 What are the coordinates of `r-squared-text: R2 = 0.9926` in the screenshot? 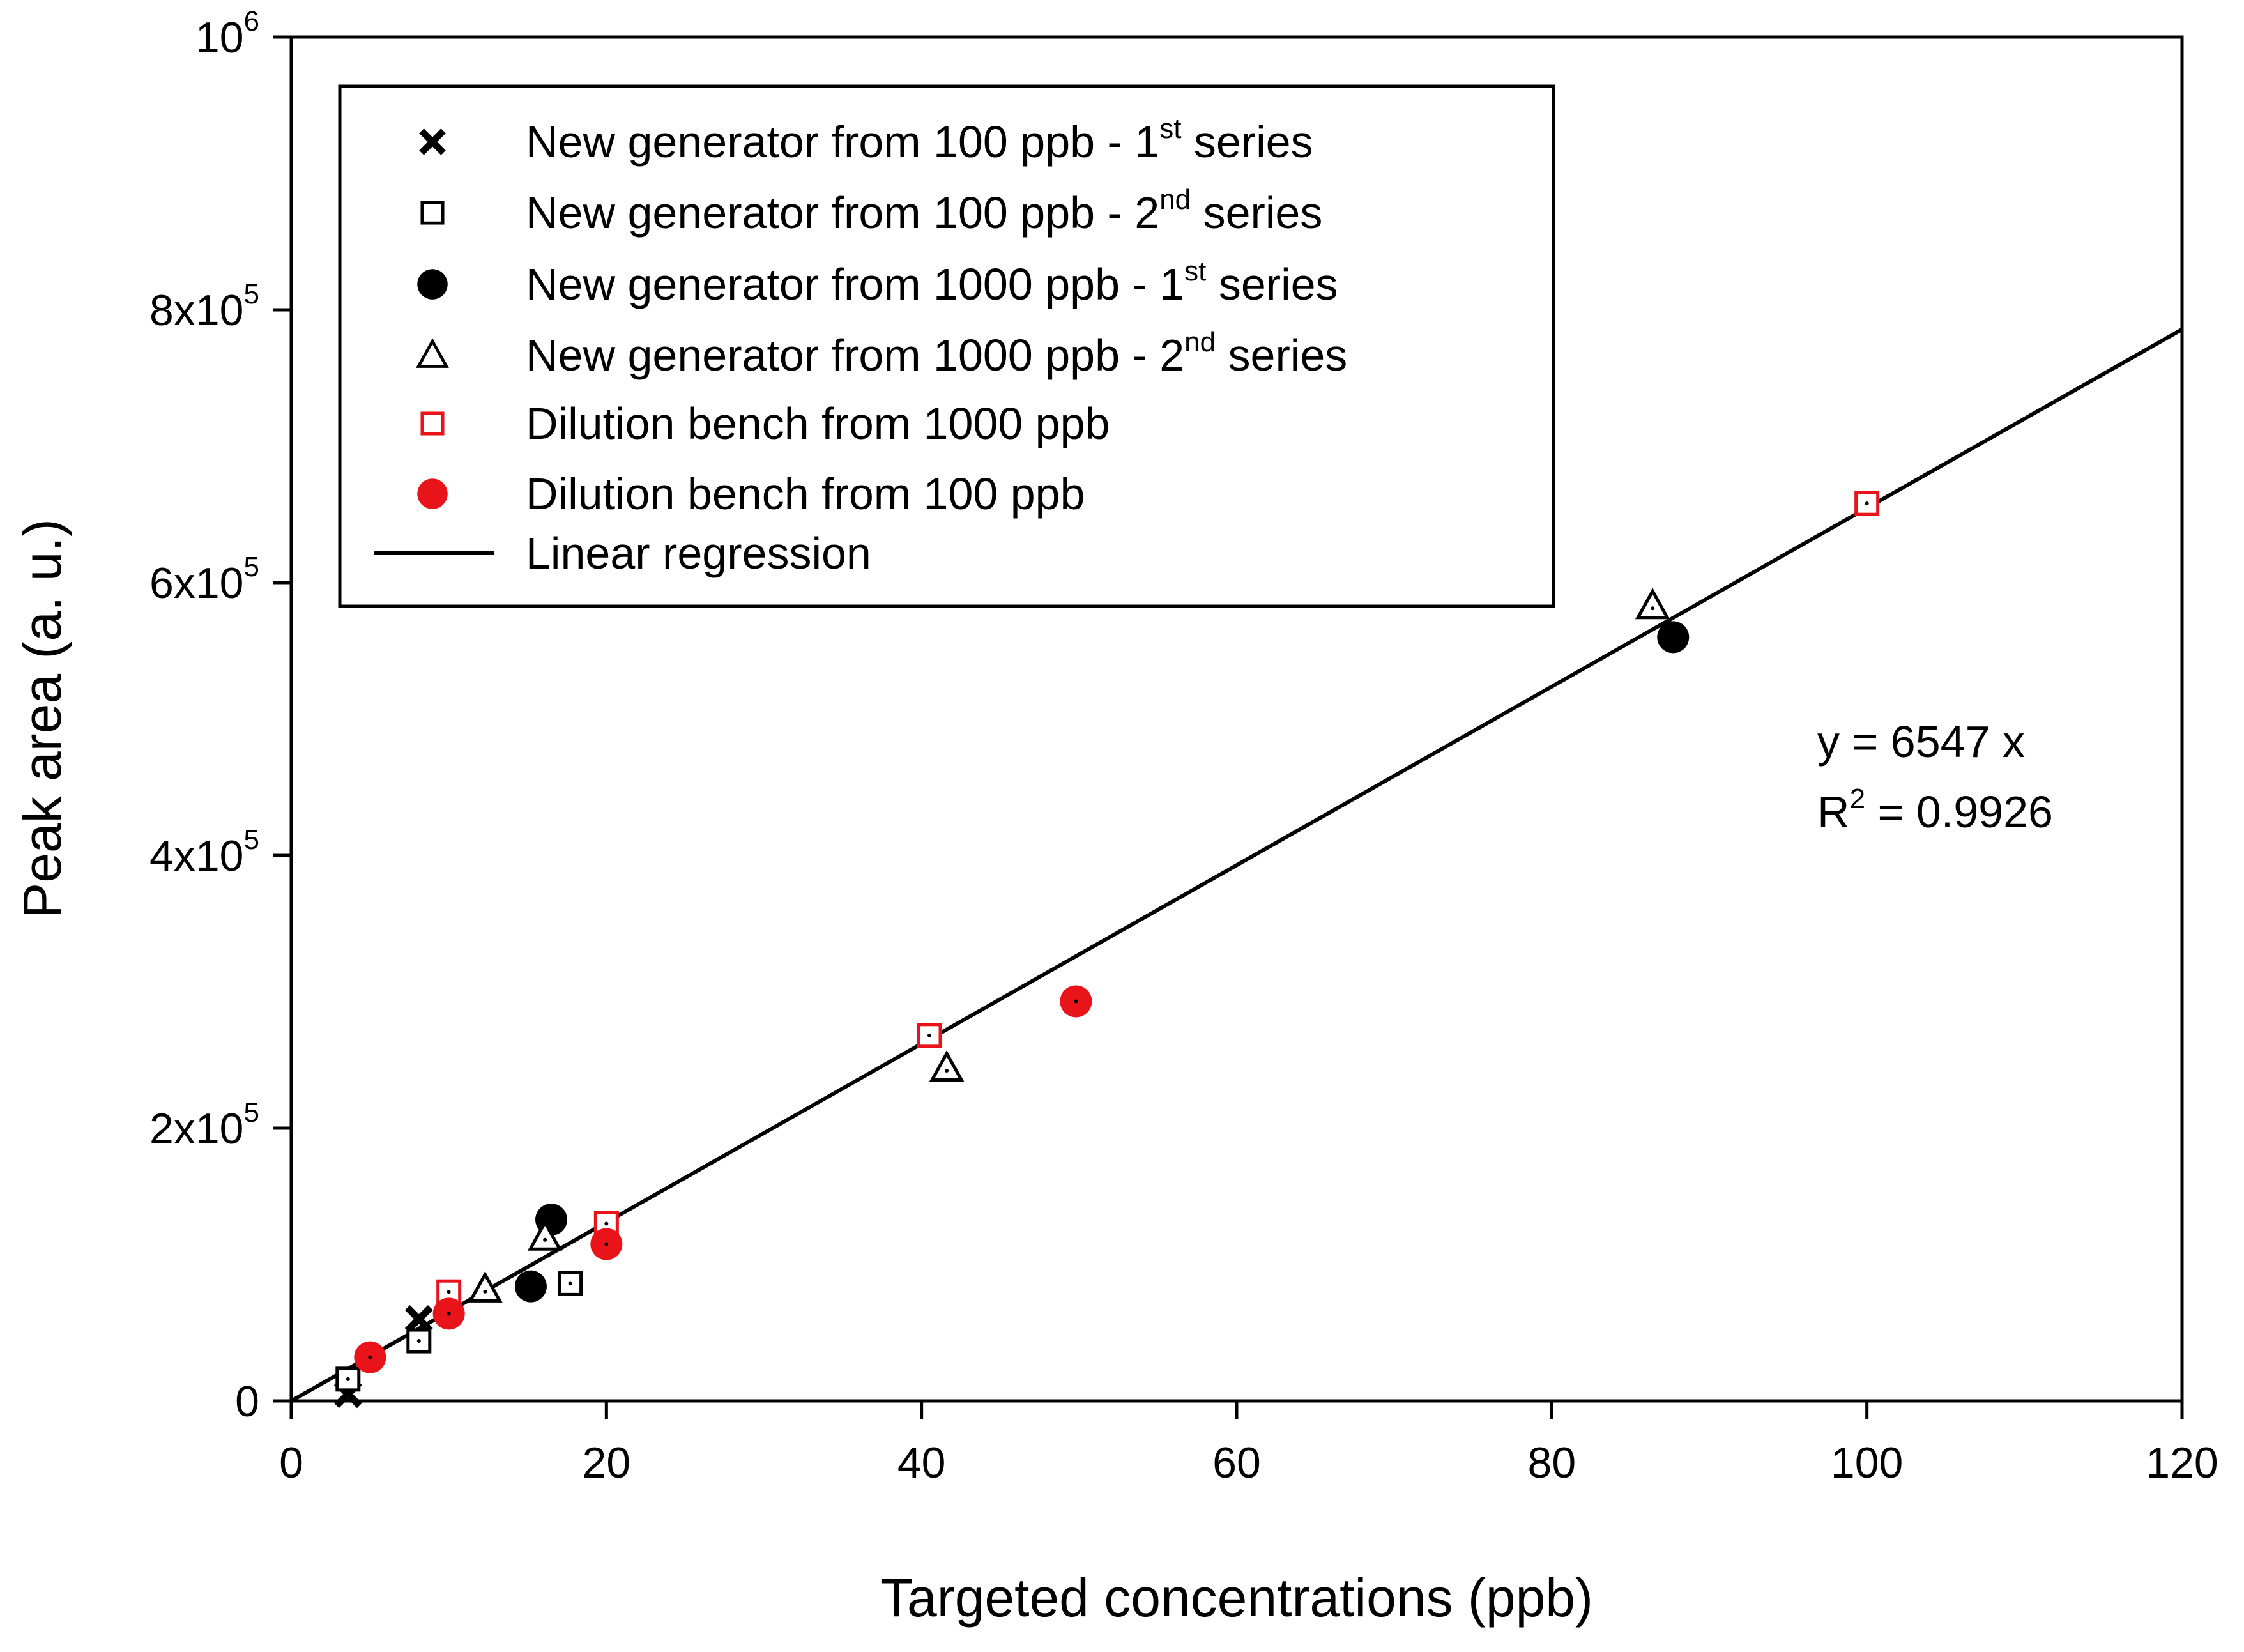 It's located at (1935, 810).